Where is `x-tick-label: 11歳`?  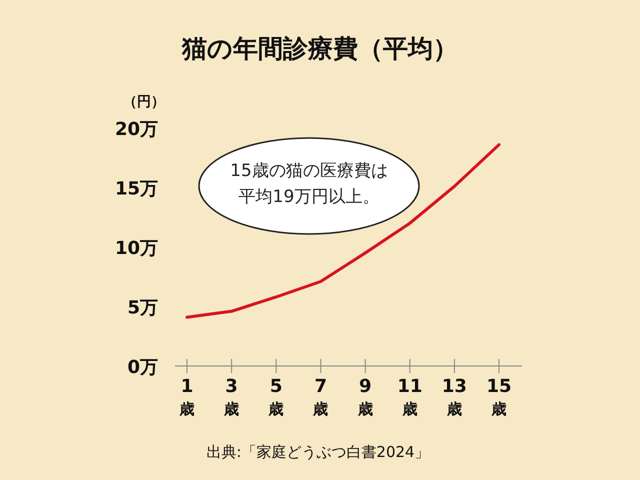
x-tick-label: 11歳 is located at coordinates (409, 397).